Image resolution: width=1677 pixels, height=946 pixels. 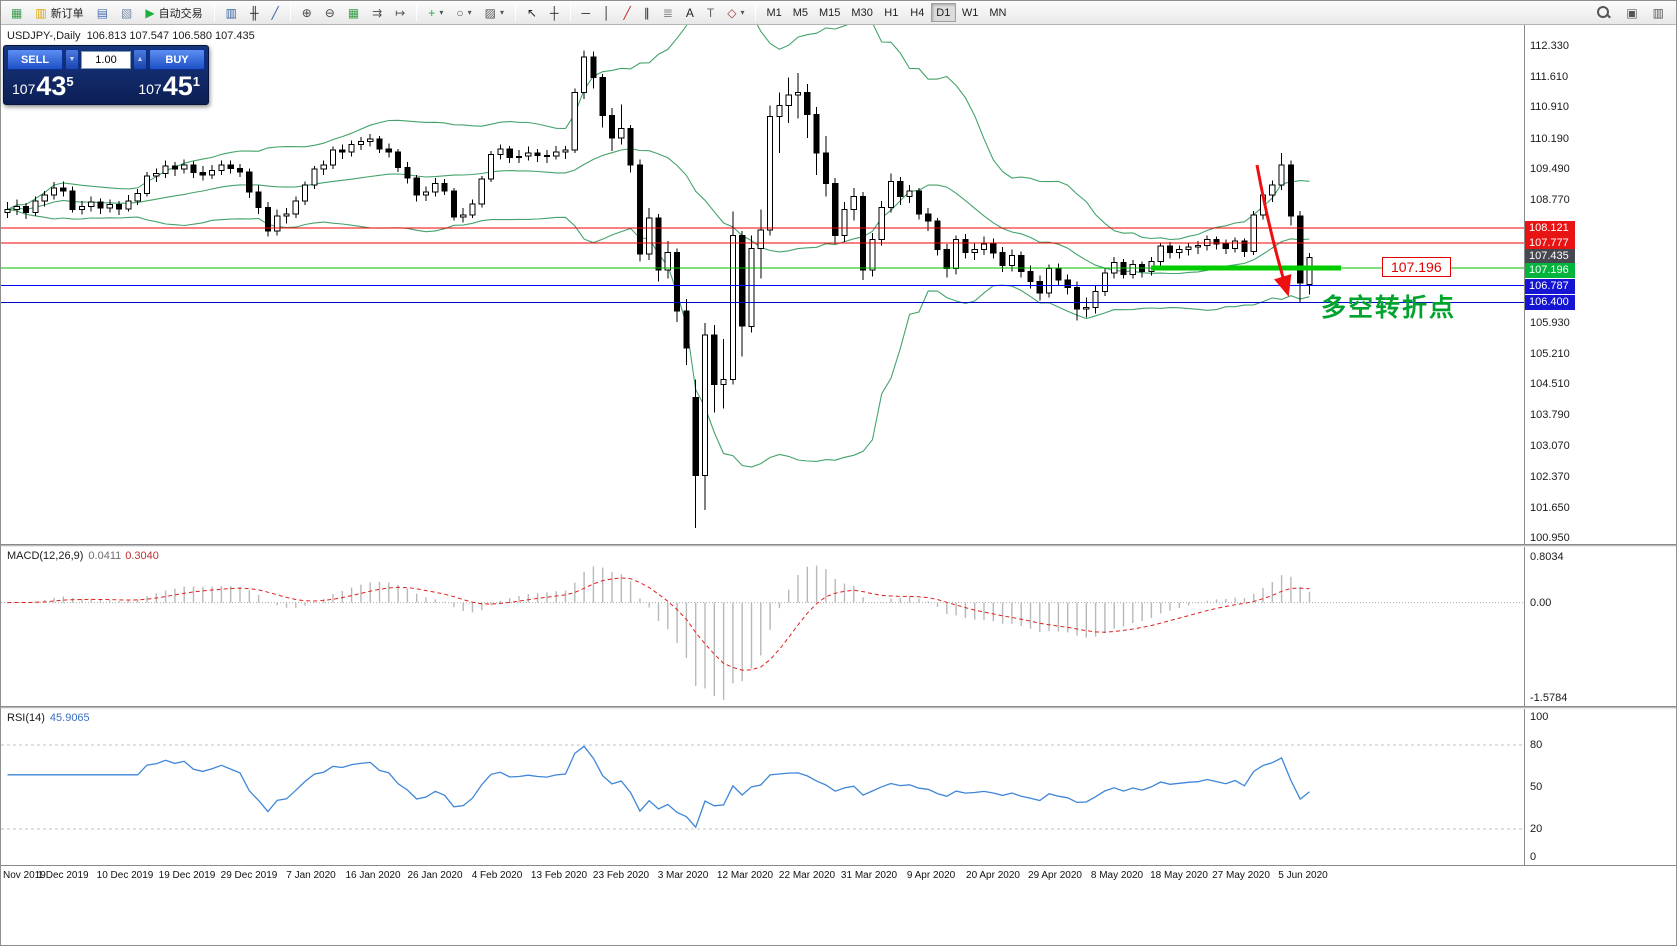 I want to click on tf-h4-button: H4, so click(x=917, y=12).